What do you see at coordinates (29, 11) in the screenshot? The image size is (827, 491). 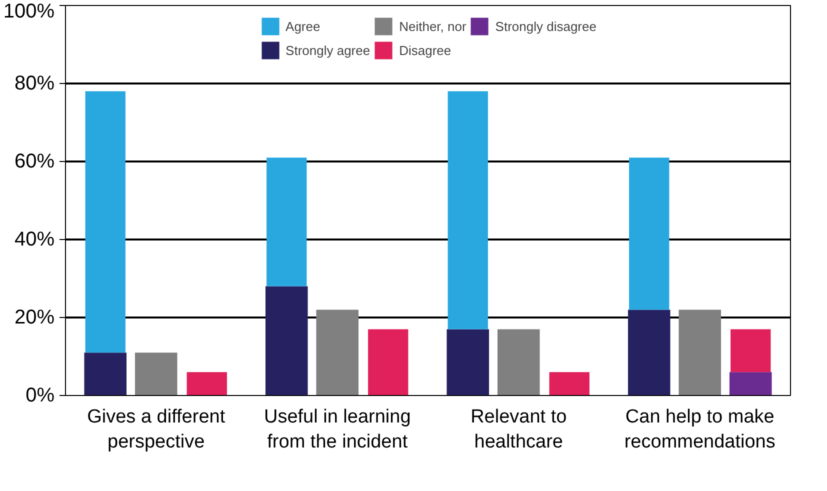 I see `y-tick-label: 100%` at bounding box center [29, 11].